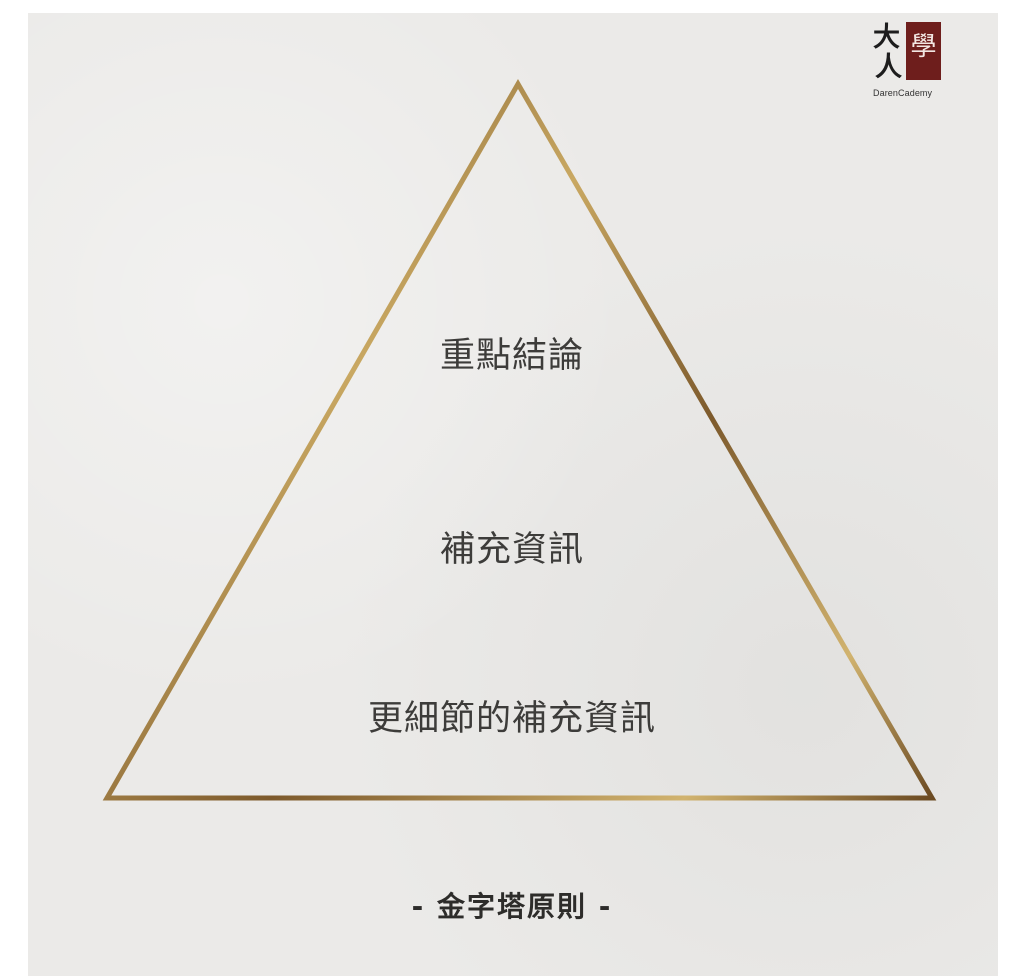 Image resolution: width=1024 pixels, height=976 pixels. What do you see at coordinates (923, 47) in the screenshot?
I see `logo-seal-char: 學` at bounding box center [923, 47].